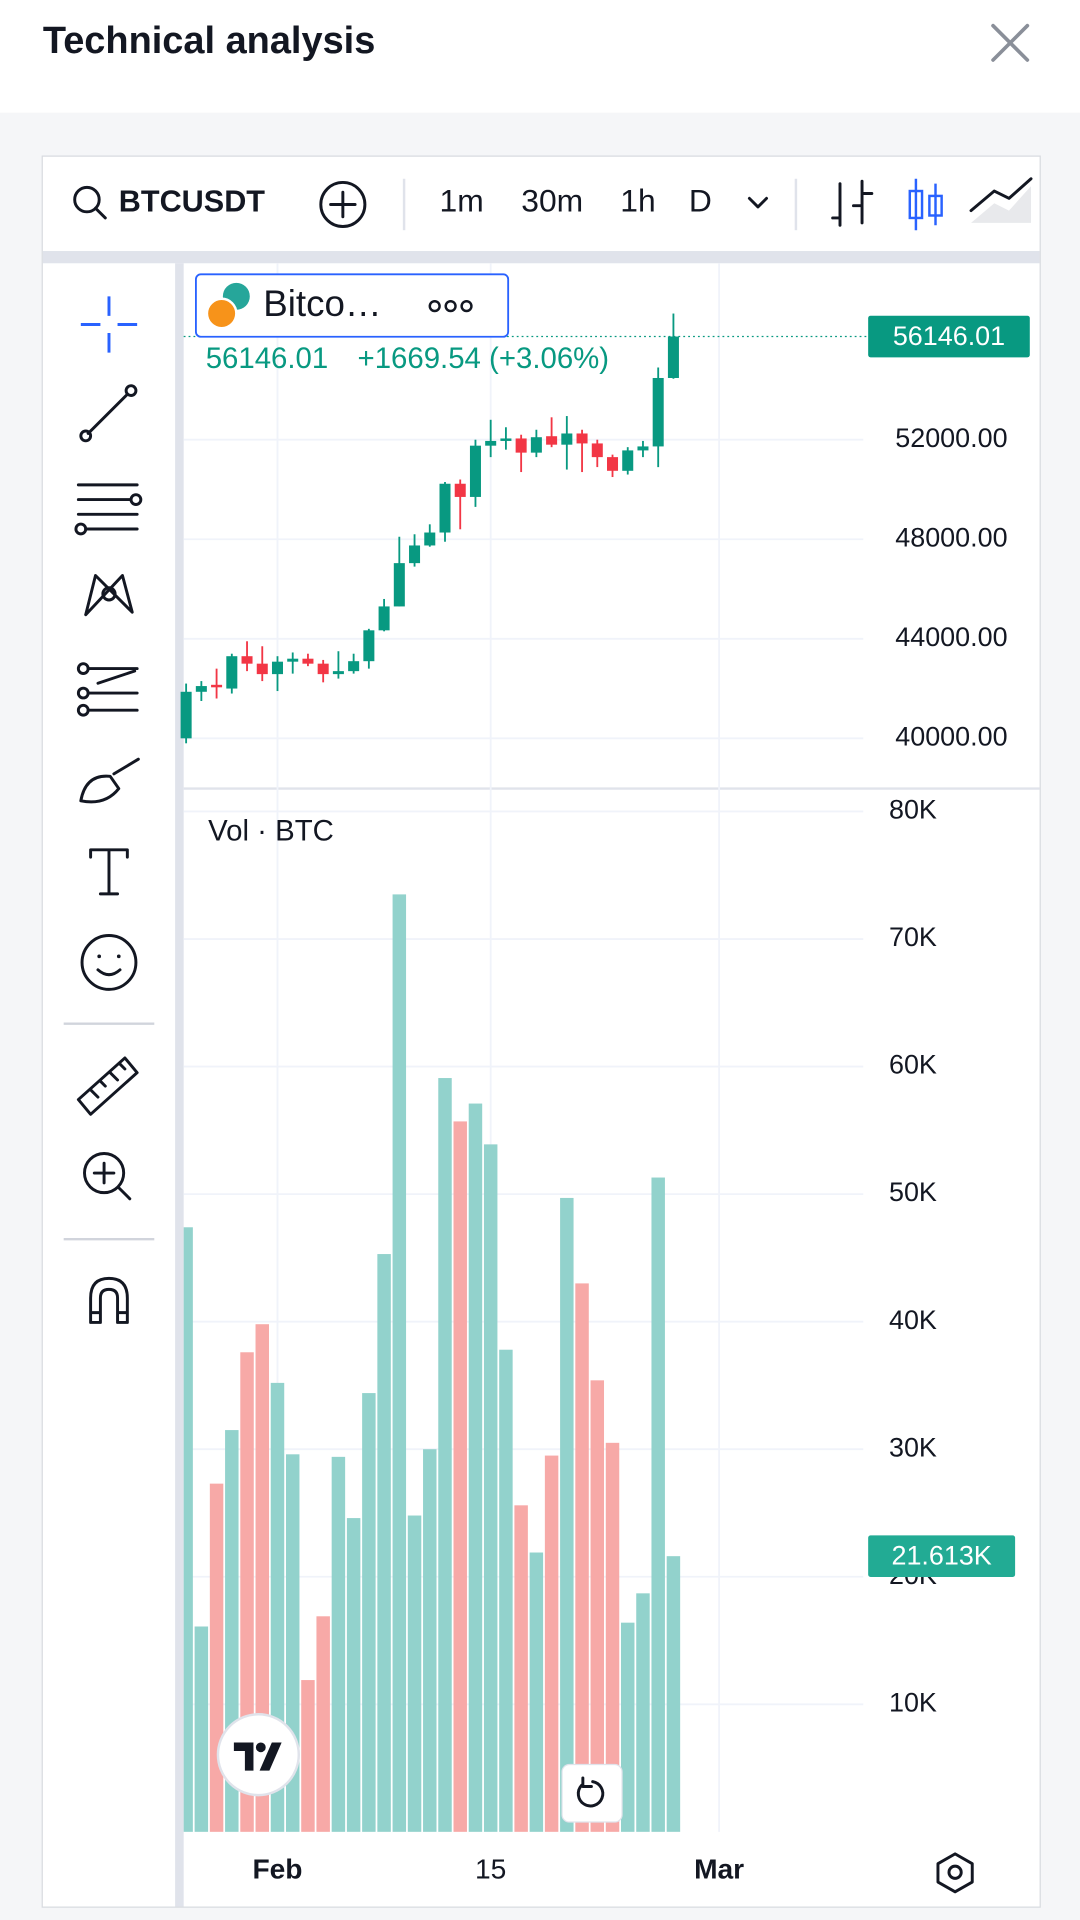  I want to click on zoom-tool, so click(107, 1176).